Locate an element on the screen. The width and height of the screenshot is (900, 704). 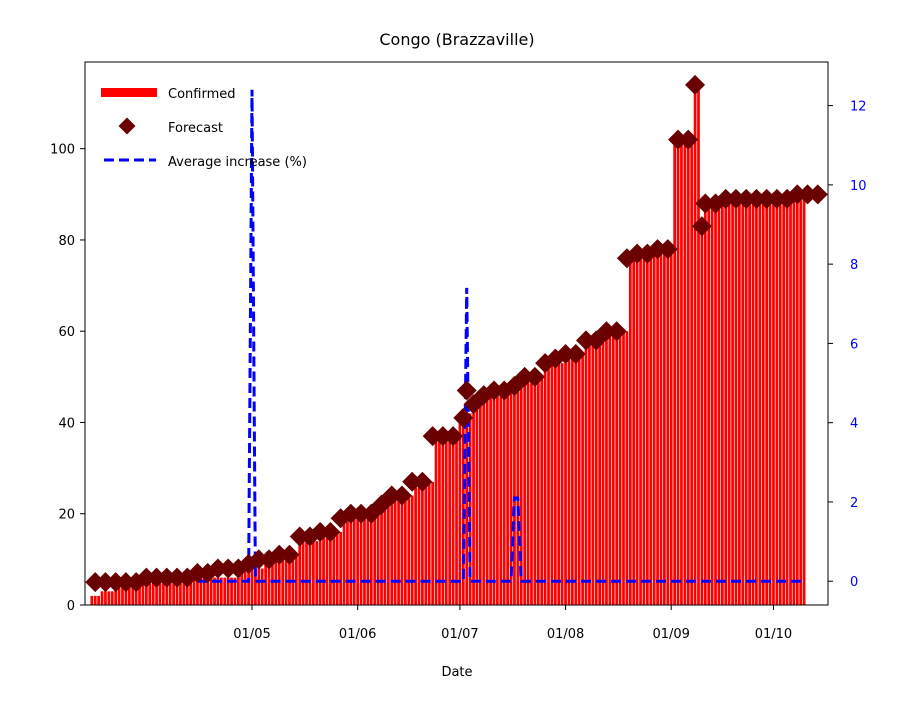
y2-tick-label: 12 is located at coordinates (858, 107).